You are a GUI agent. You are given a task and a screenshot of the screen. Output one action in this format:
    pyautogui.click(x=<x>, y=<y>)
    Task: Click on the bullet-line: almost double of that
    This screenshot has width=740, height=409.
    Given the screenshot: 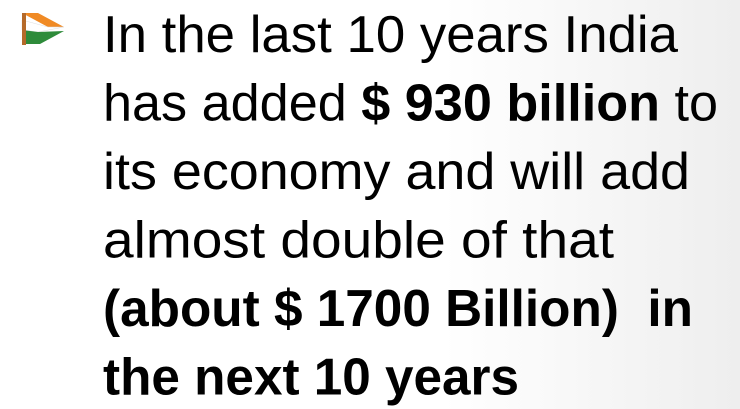 What is the action you would take?
    pyautogui.click(x=359, y=241)
    